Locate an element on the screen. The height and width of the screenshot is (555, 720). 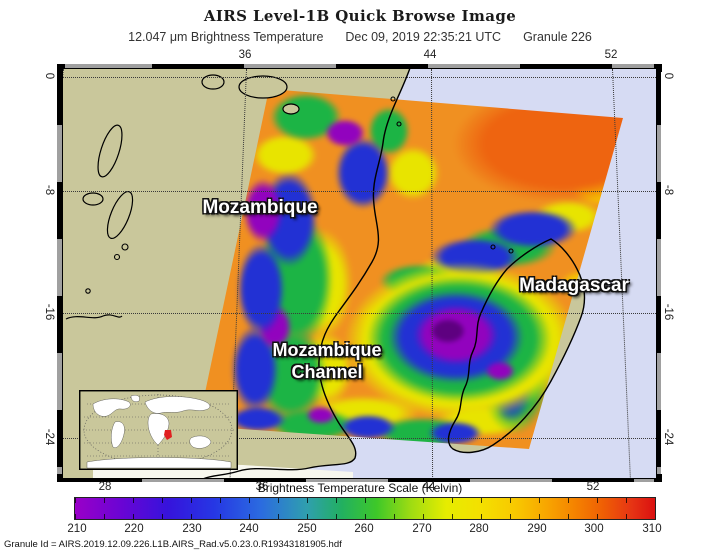
inset-world-map is located at coordinates (158, 430).